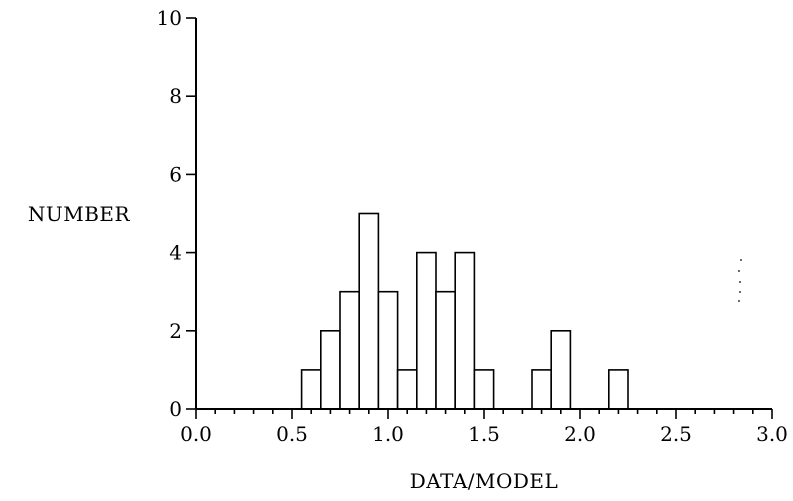 The height and width of the screenshot is (501, 793). Describe the element at coordinates (175, 174) in the screenshot. I see `y-tick-label: 6` at that location.